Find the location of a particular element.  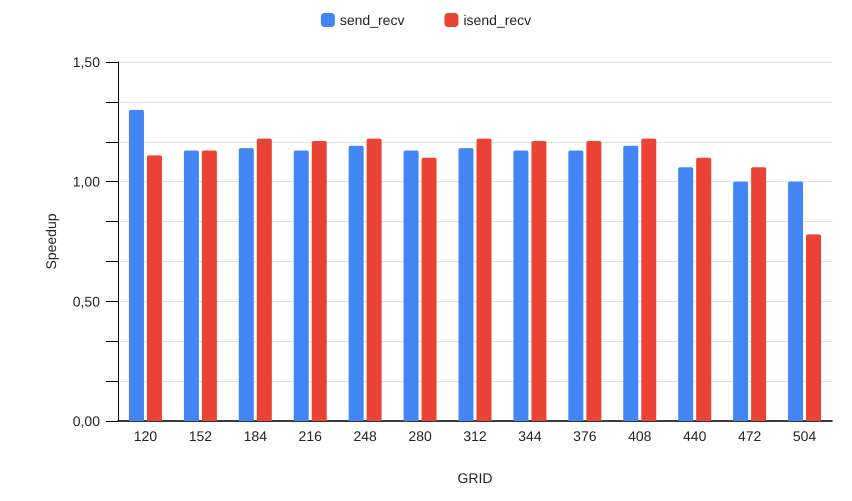

x-tick-label: 376 is located at coordinates (585, 436).